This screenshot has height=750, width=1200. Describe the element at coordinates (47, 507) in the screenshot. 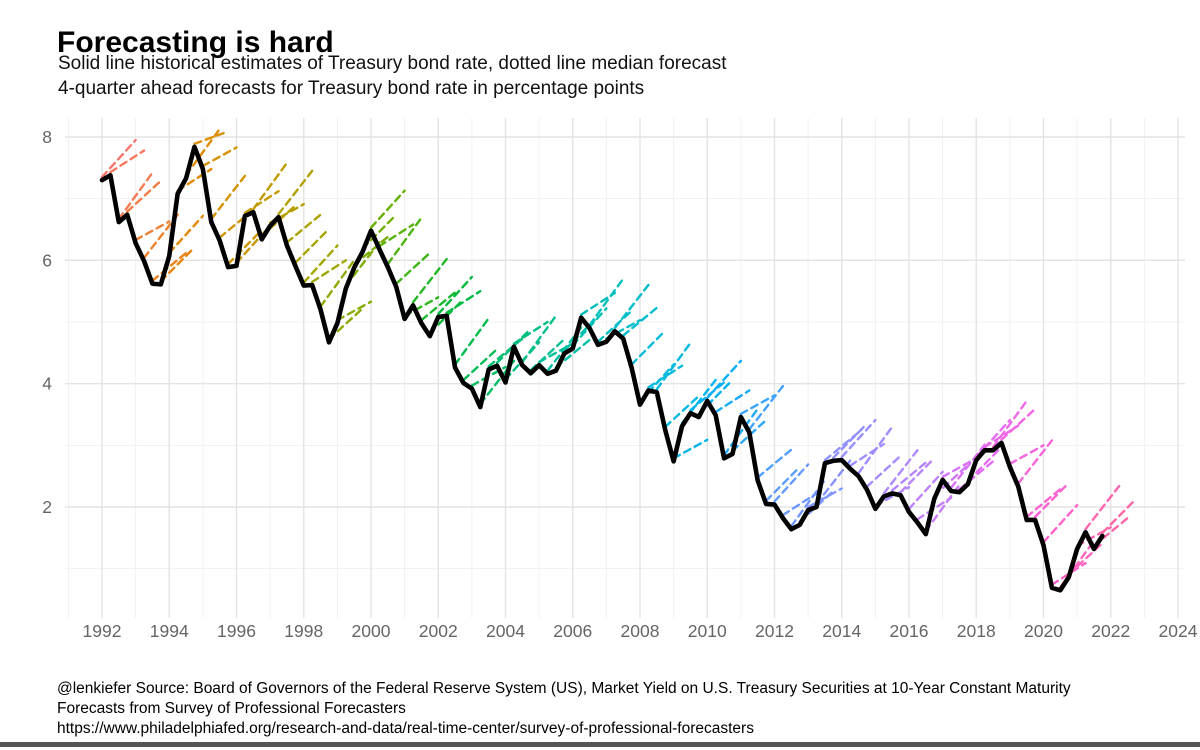

I see `y-axis-tick-label: 2` at that location.